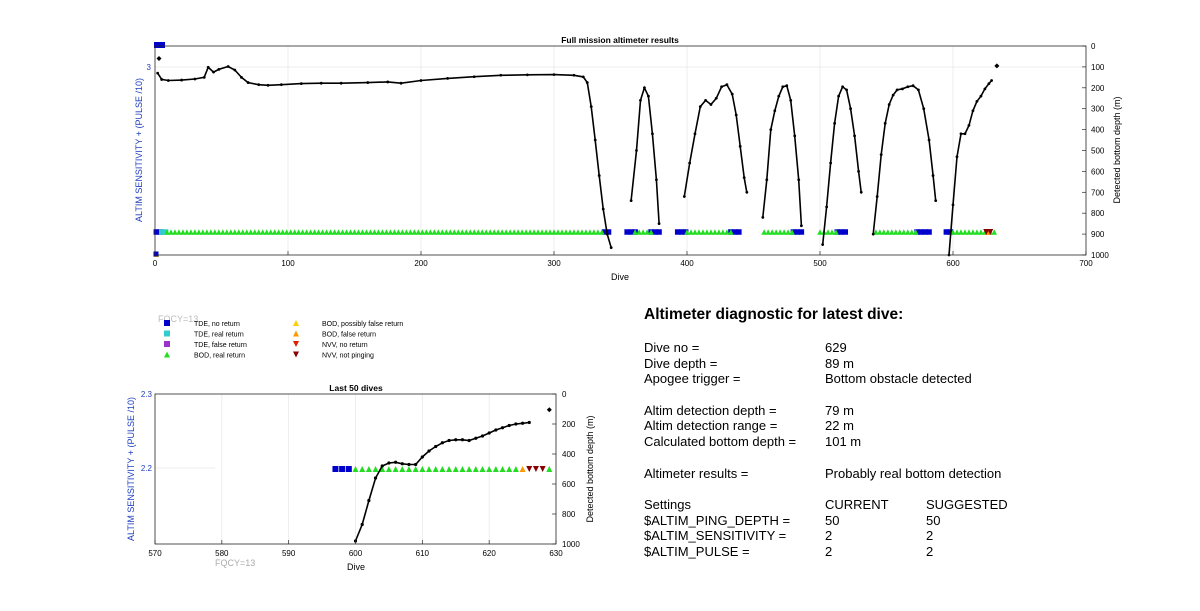 The image size is (1200, 611). I want to click on top-right-tick-label: 700, so click(1098, 192).